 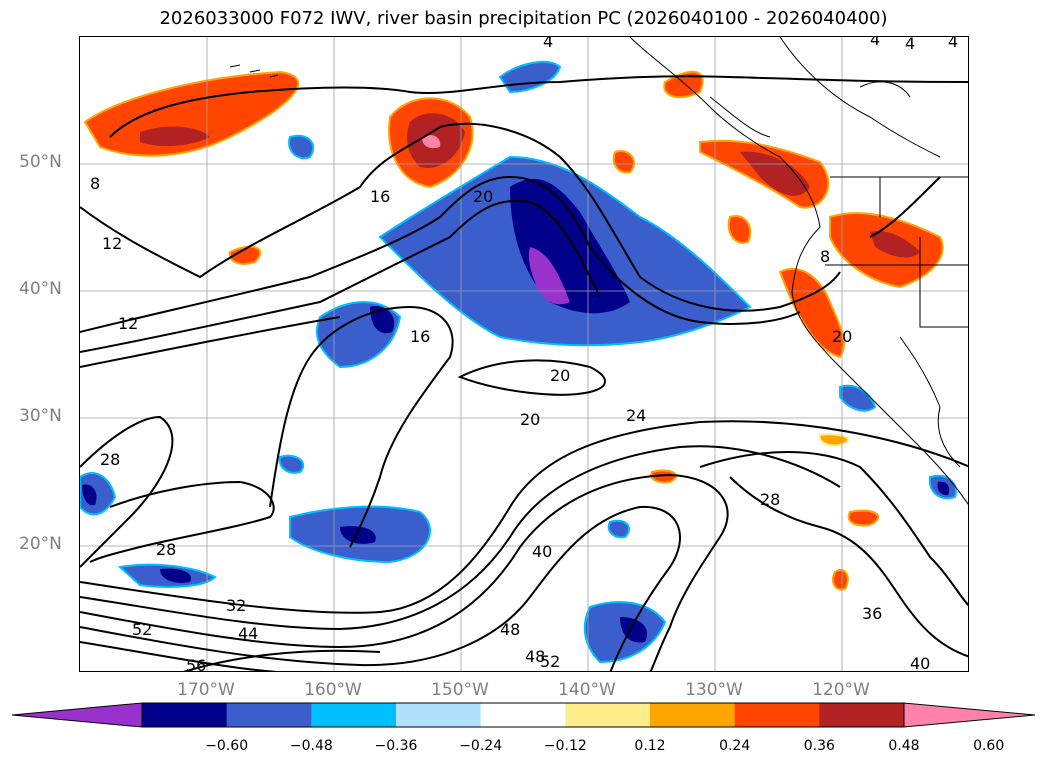 What do you see at coordinates (40, 416) in the screenshot?
I see `lat-label: 30°N` at bounding box center [40, 416].